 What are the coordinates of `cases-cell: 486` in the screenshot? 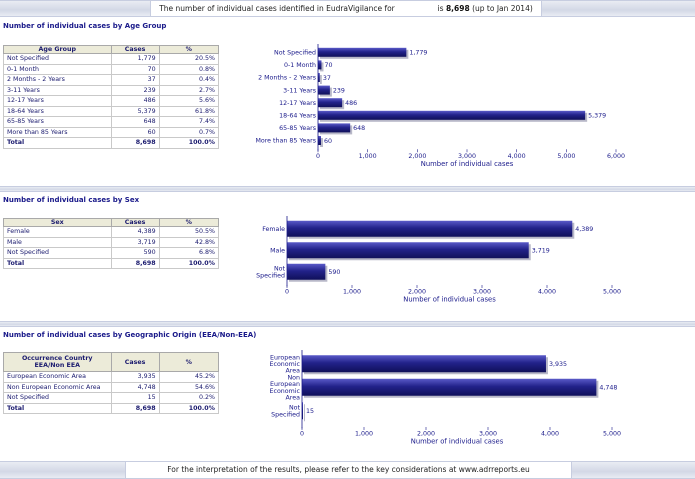 It's located at (135, 101).